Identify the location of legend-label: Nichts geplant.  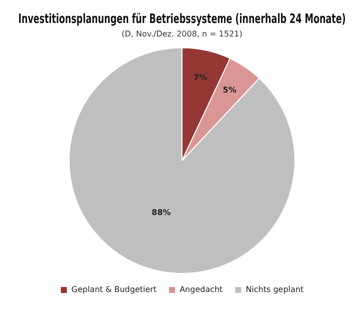
(275, 289).